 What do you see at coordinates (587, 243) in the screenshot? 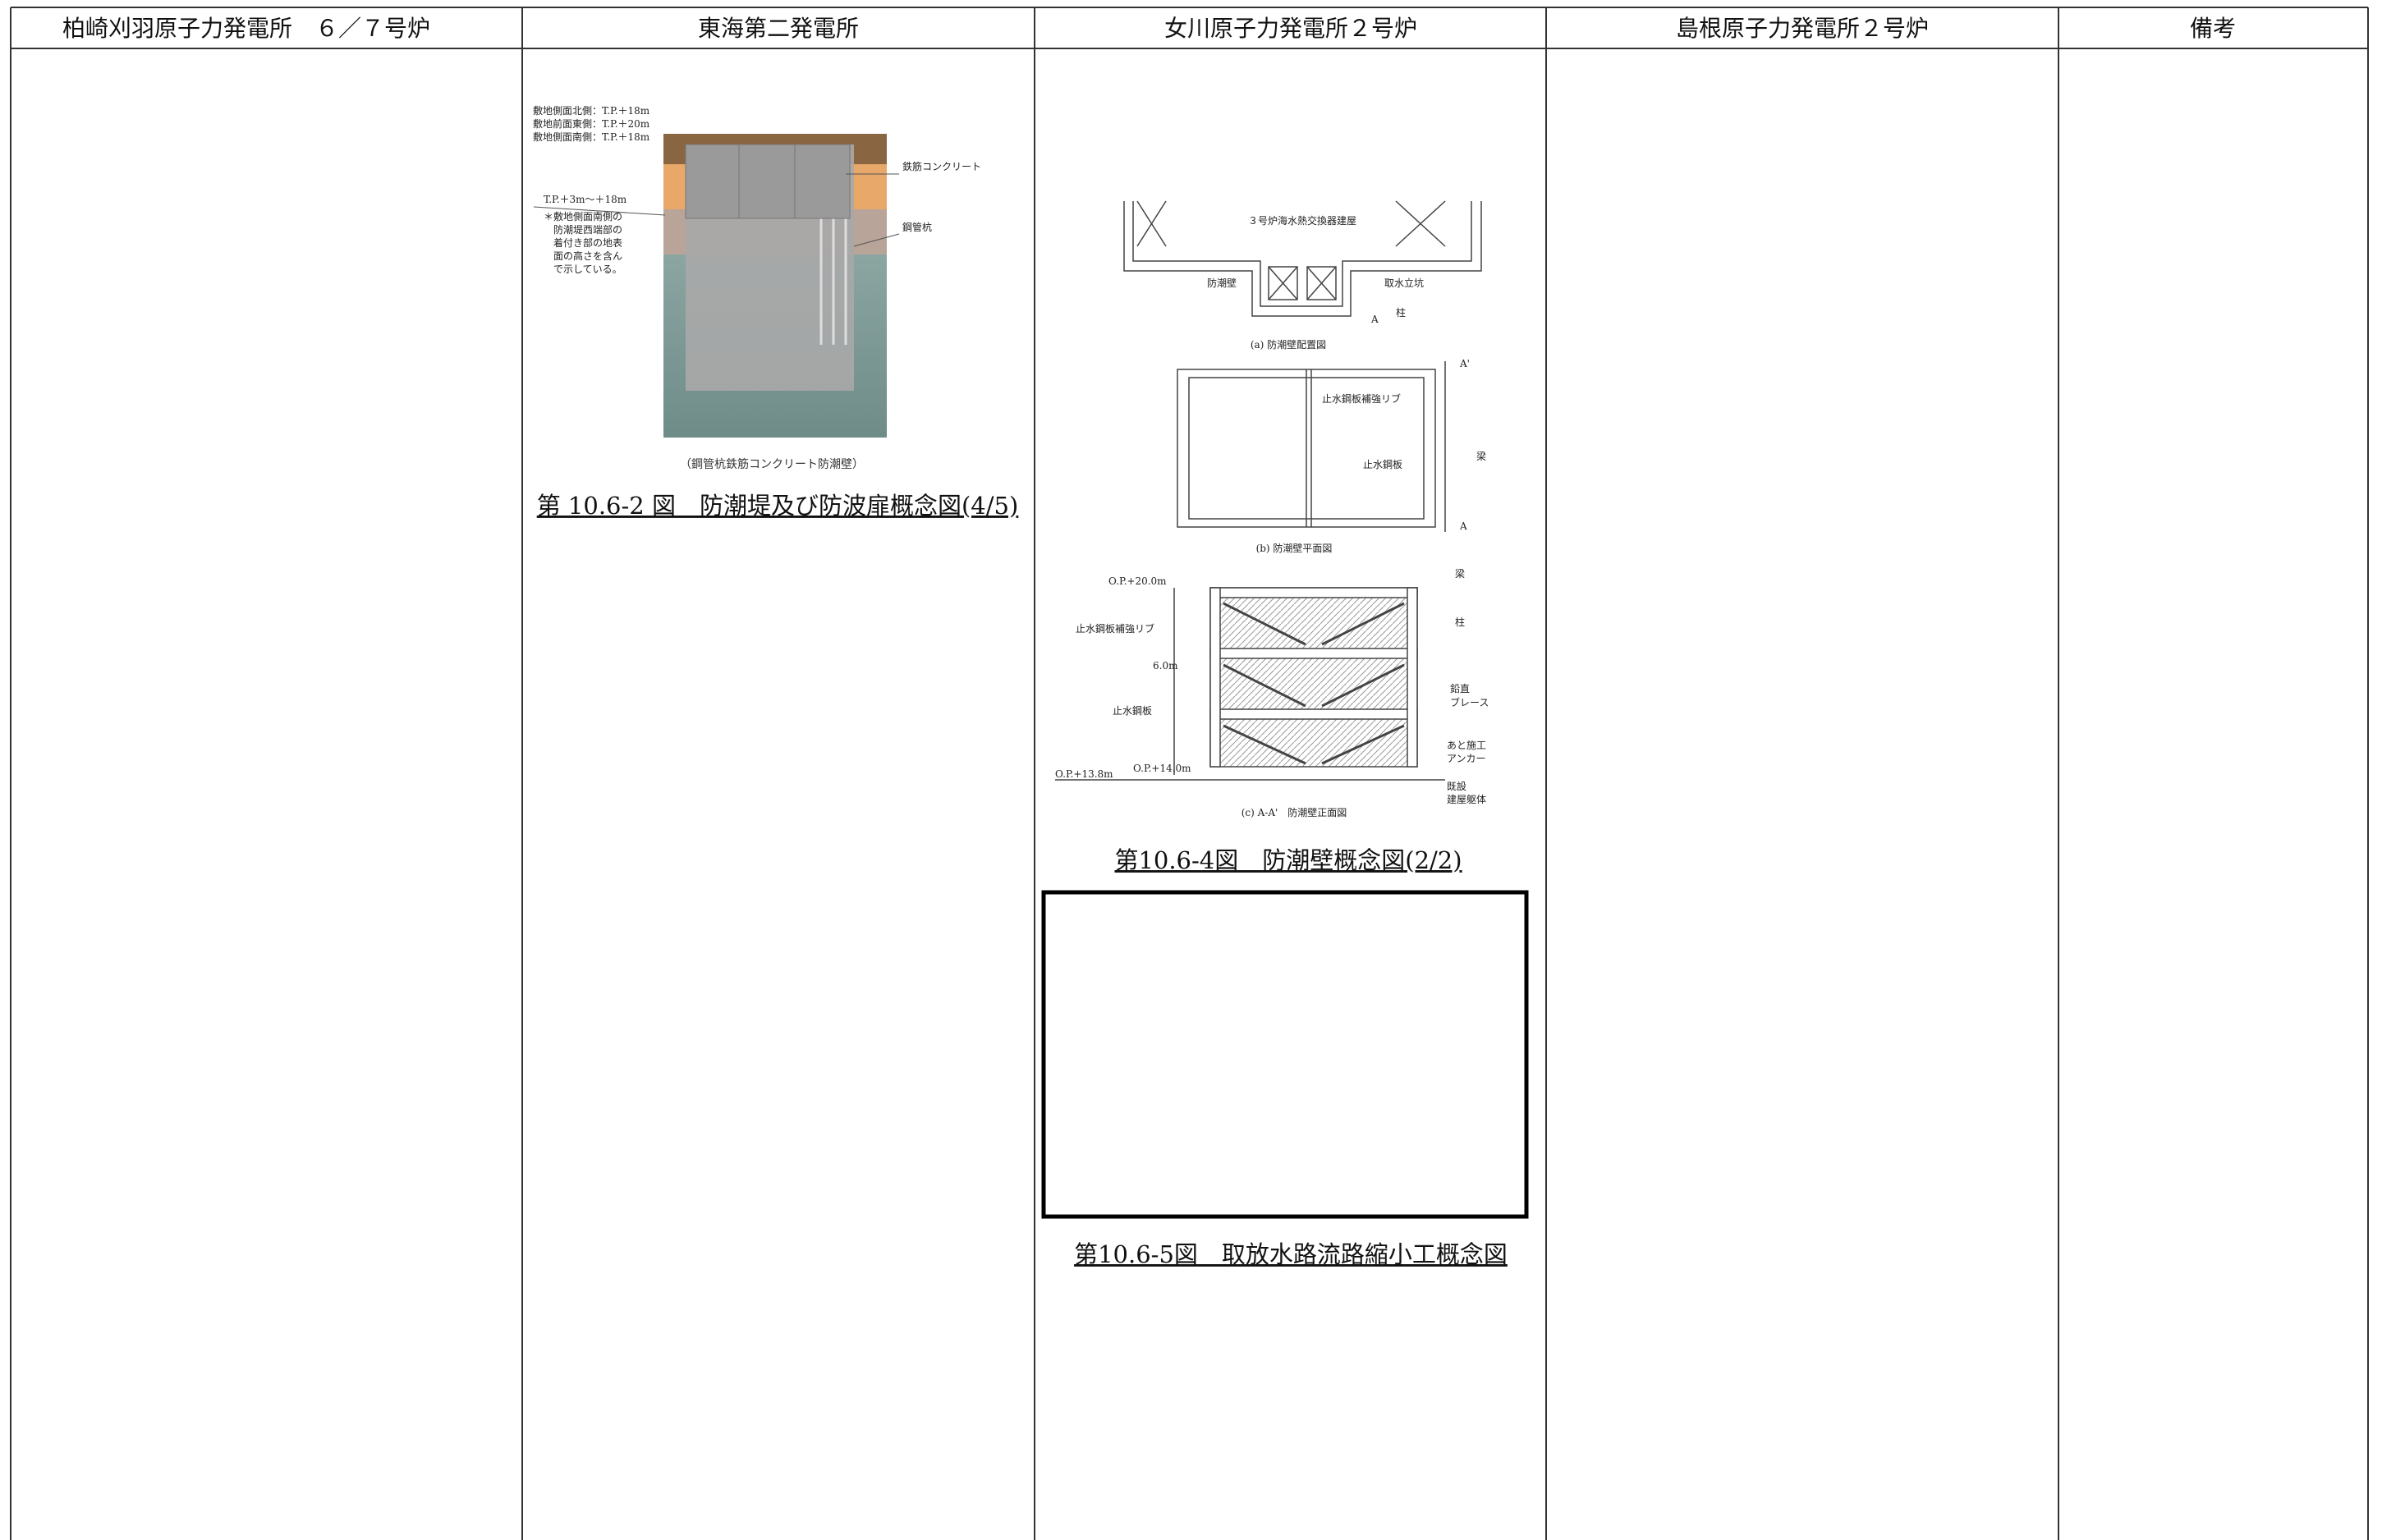
I see `note: 着付き部の地表` at bounding box center [587, 243].